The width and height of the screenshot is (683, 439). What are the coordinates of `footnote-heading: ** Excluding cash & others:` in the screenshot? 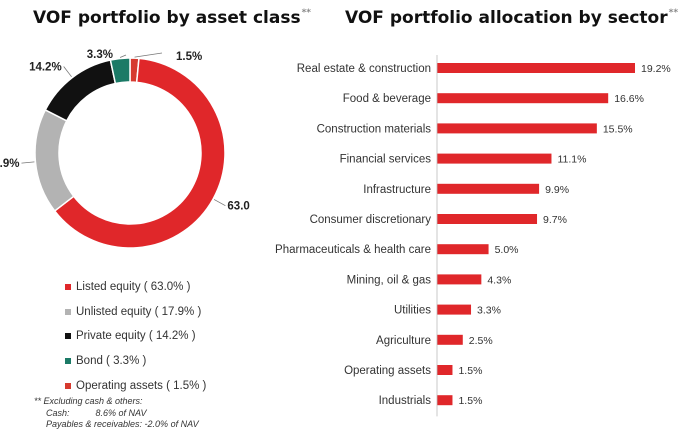 It's located at (88, 401).